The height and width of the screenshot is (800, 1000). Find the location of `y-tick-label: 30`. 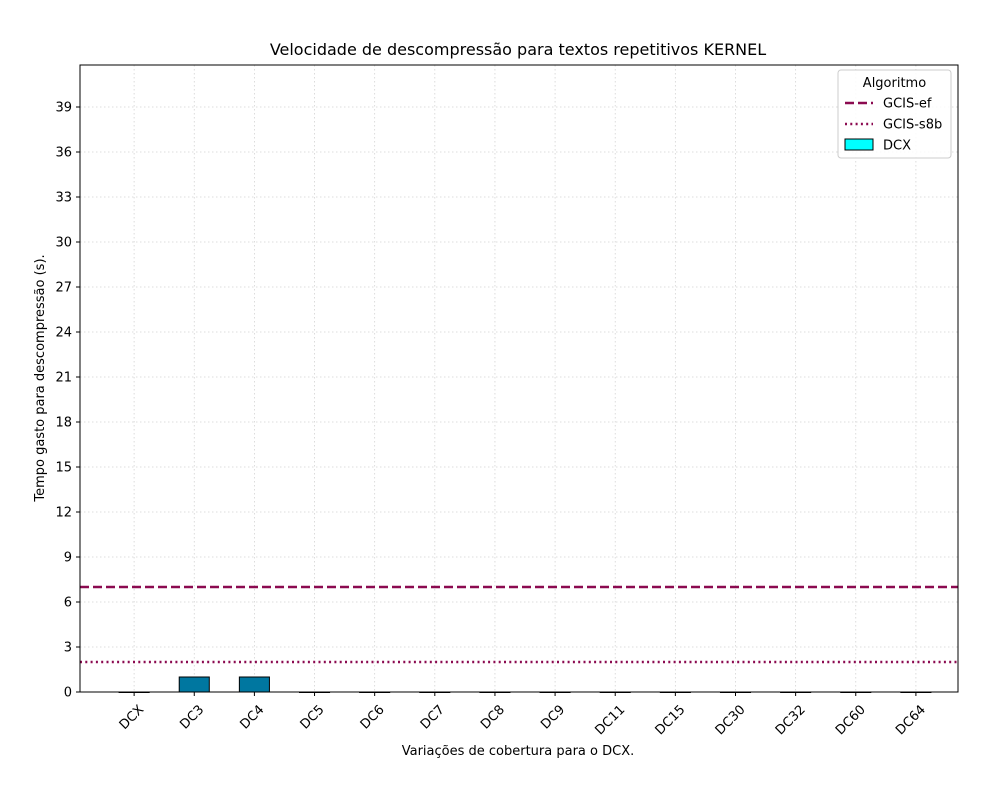

y-tick-label: 30 is located at coordinates (63, 243).